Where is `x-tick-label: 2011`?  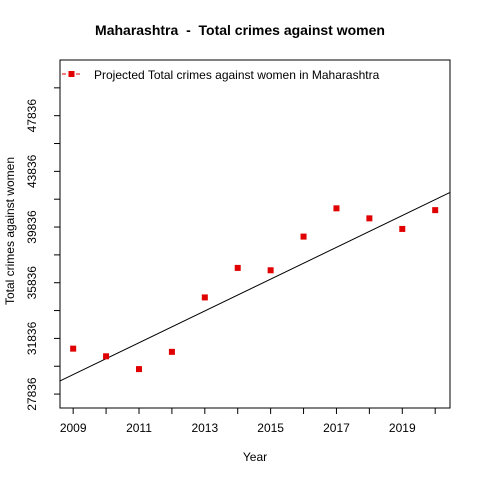
x-tick-label: 2011 is located at coordinates (139, 428).